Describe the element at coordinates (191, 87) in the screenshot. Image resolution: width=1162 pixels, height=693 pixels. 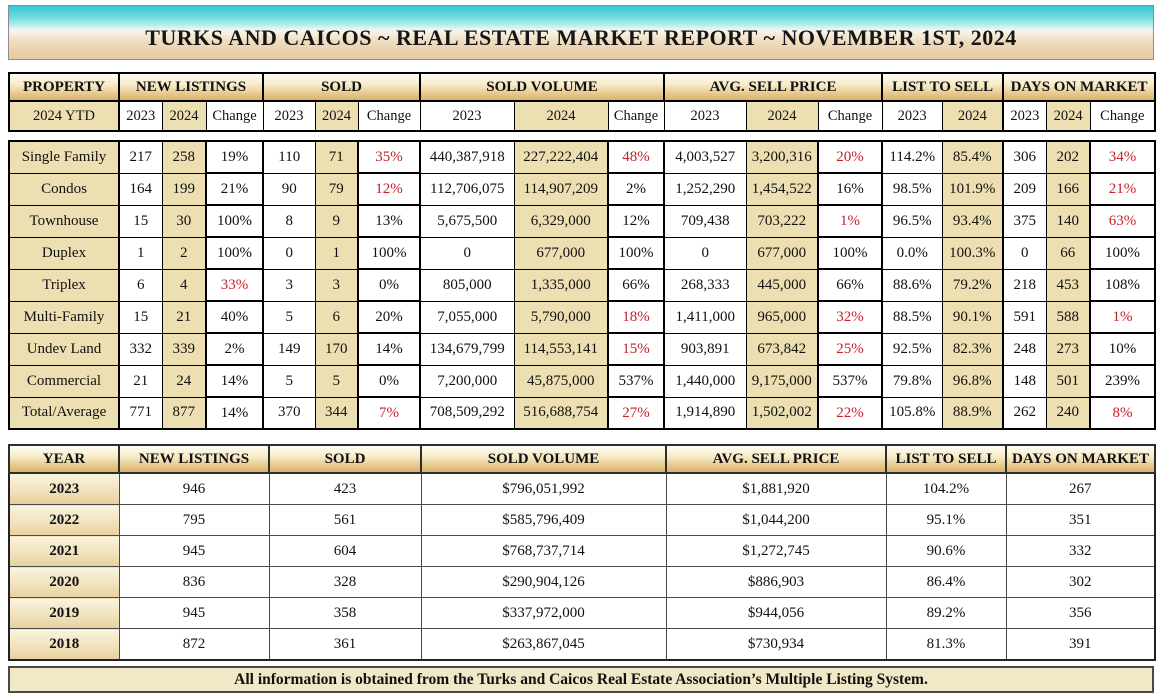
I see `col-group-new-listings: NEW LISTINGS` at that location.